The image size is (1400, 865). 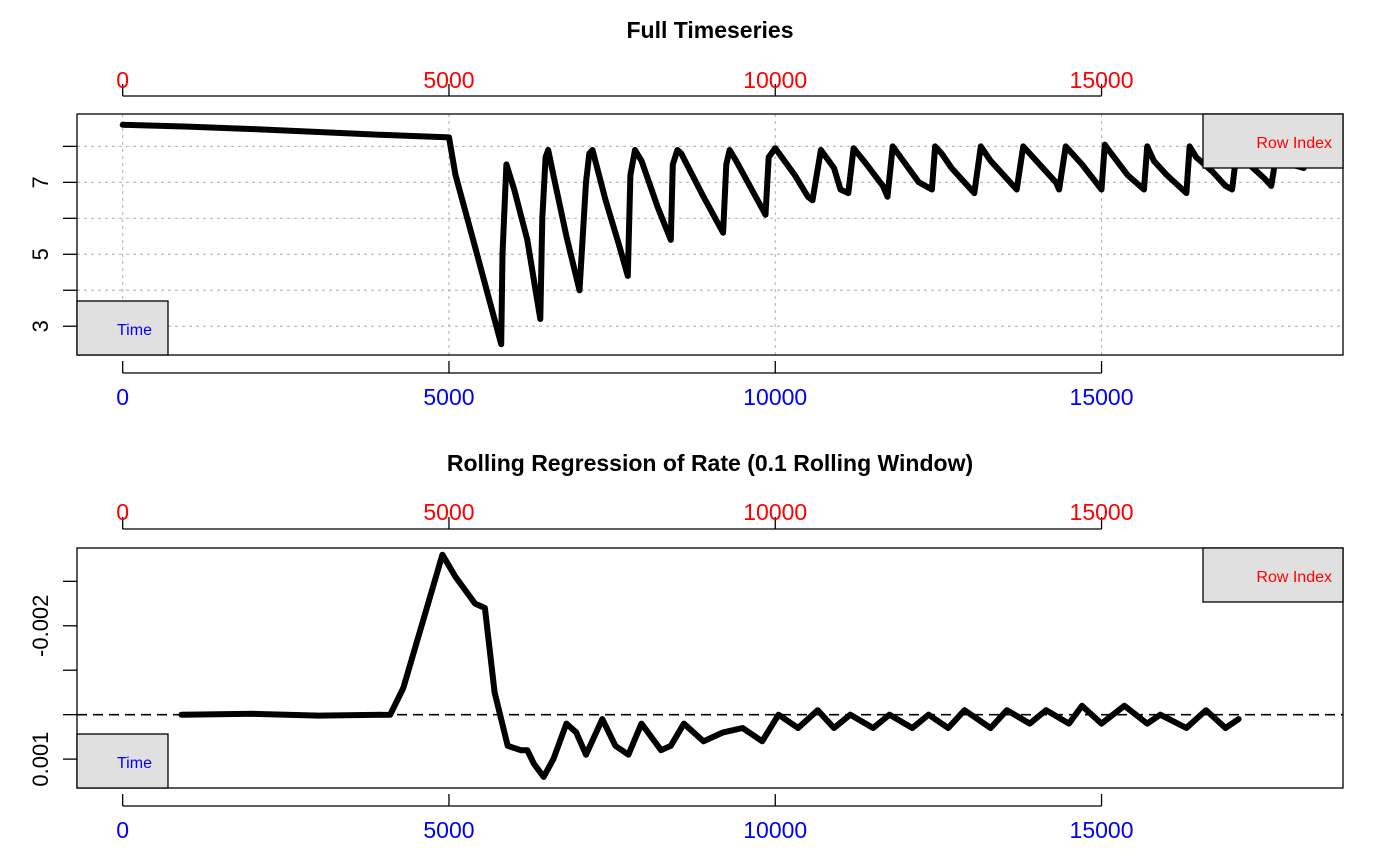 What do you see at coordinates (40, 759) in the screenshot?
I see `y-axis-tick-label: 0.001` at bounding box center [40, 759].